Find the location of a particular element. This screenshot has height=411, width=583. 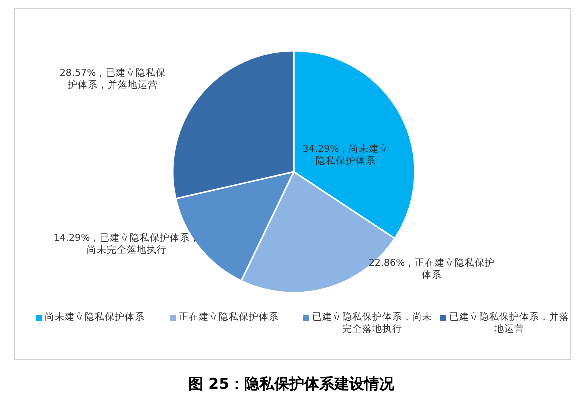

legend-label: 尚未建立隐私保护体系 is located at coordinates (95, 318).